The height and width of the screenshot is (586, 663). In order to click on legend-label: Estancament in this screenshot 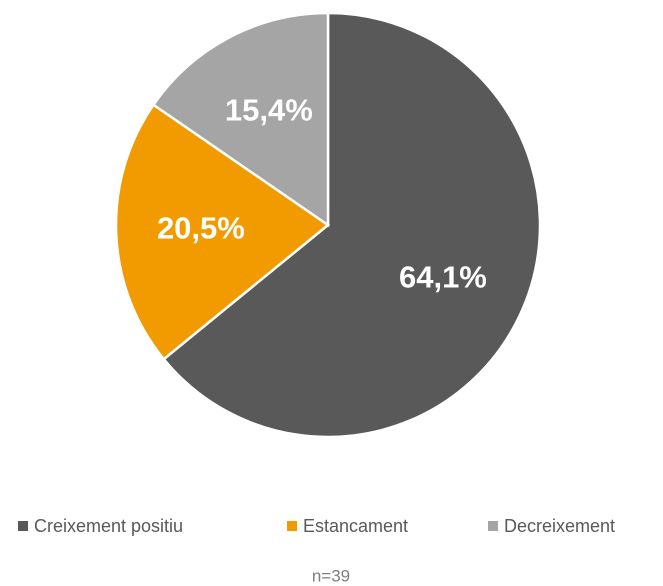, I will do `click(355, 526)`.